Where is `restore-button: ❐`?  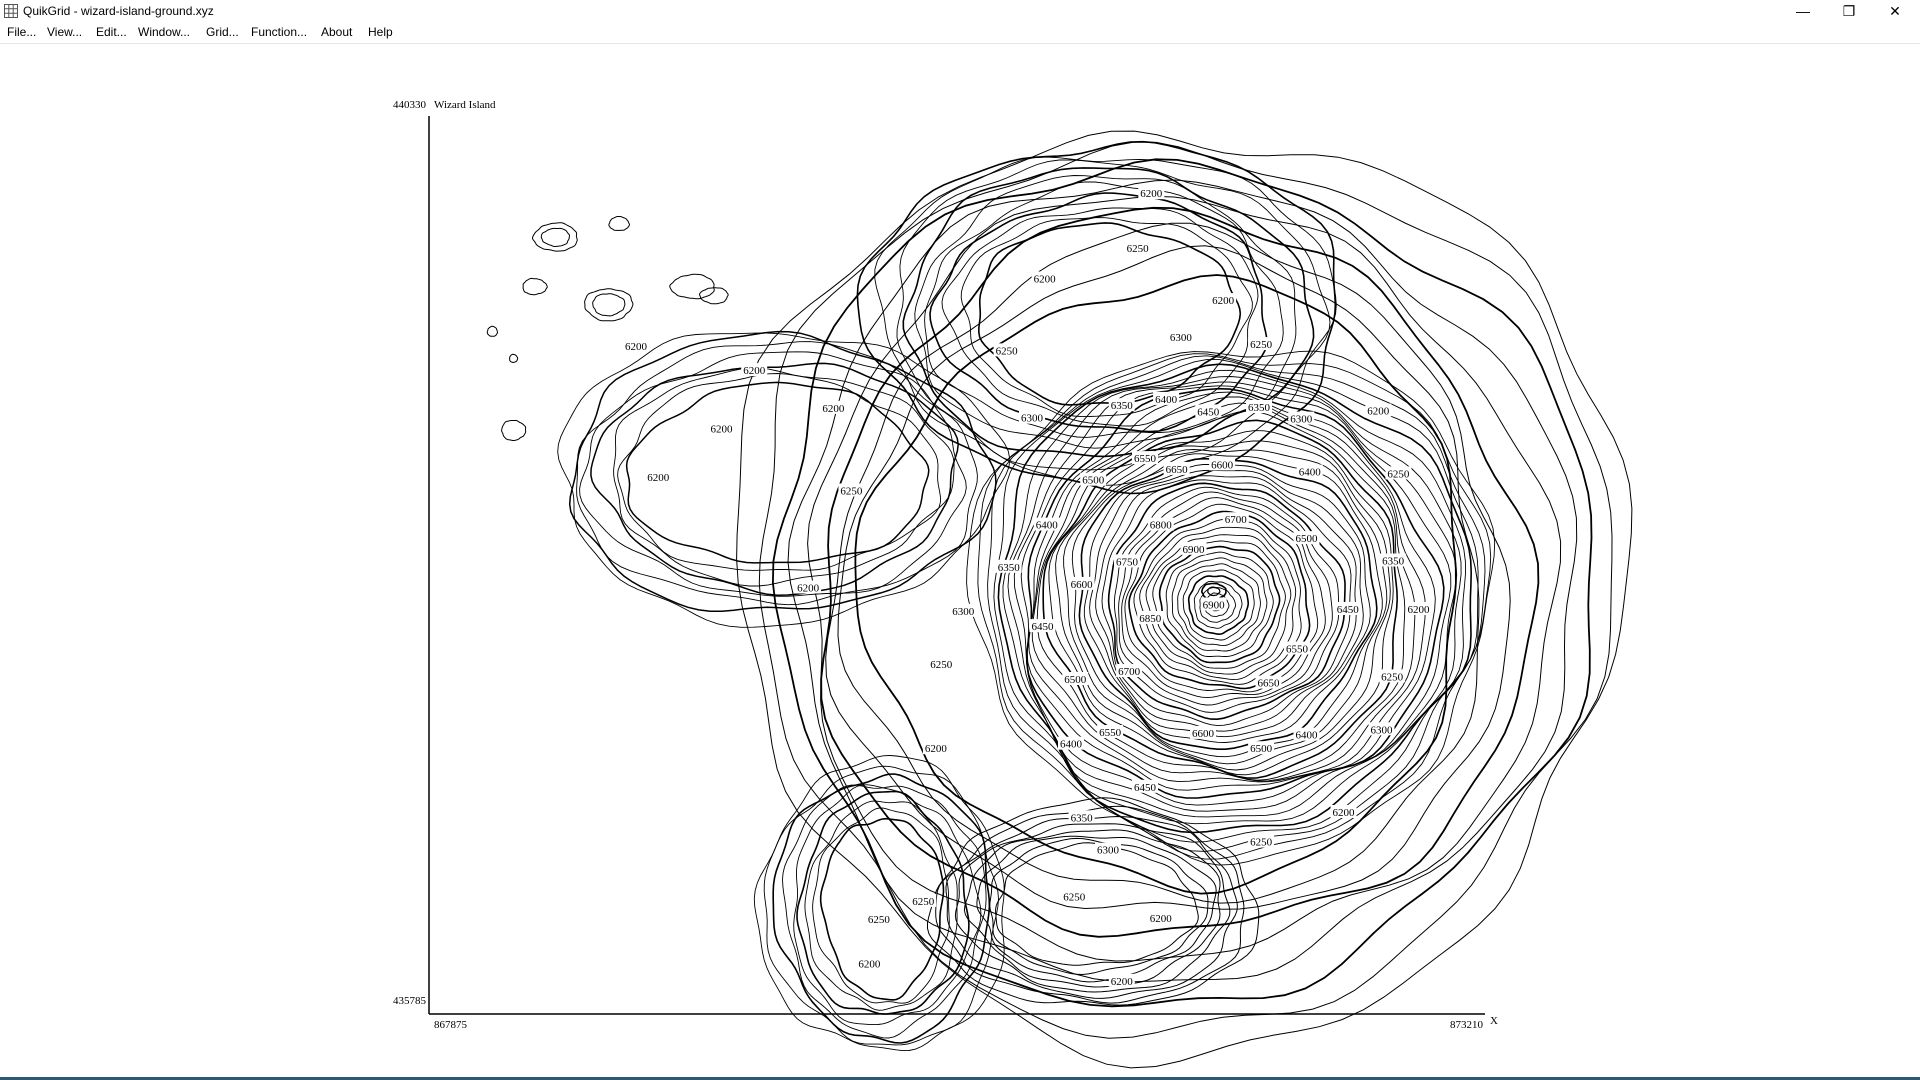 restore-button: ❐ is located at coordinates (1849, 11).